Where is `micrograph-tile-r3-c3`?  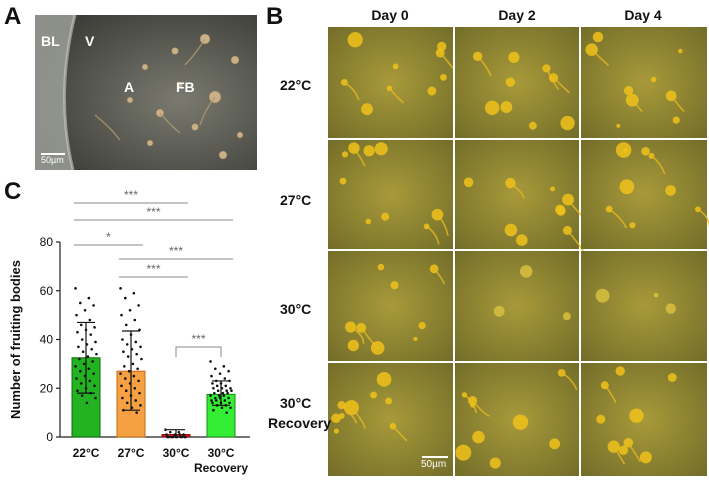
micrograph-tile-r3-c3 is located at coordinates (644, 306).